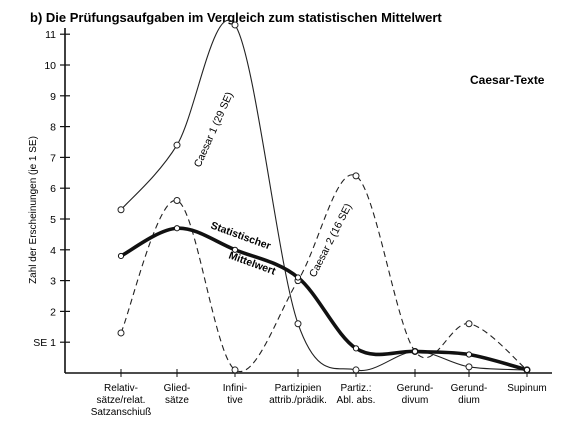 This screenshot has width=567, height=447. I want to click on y-tick-label: 8, so click(53, 128).